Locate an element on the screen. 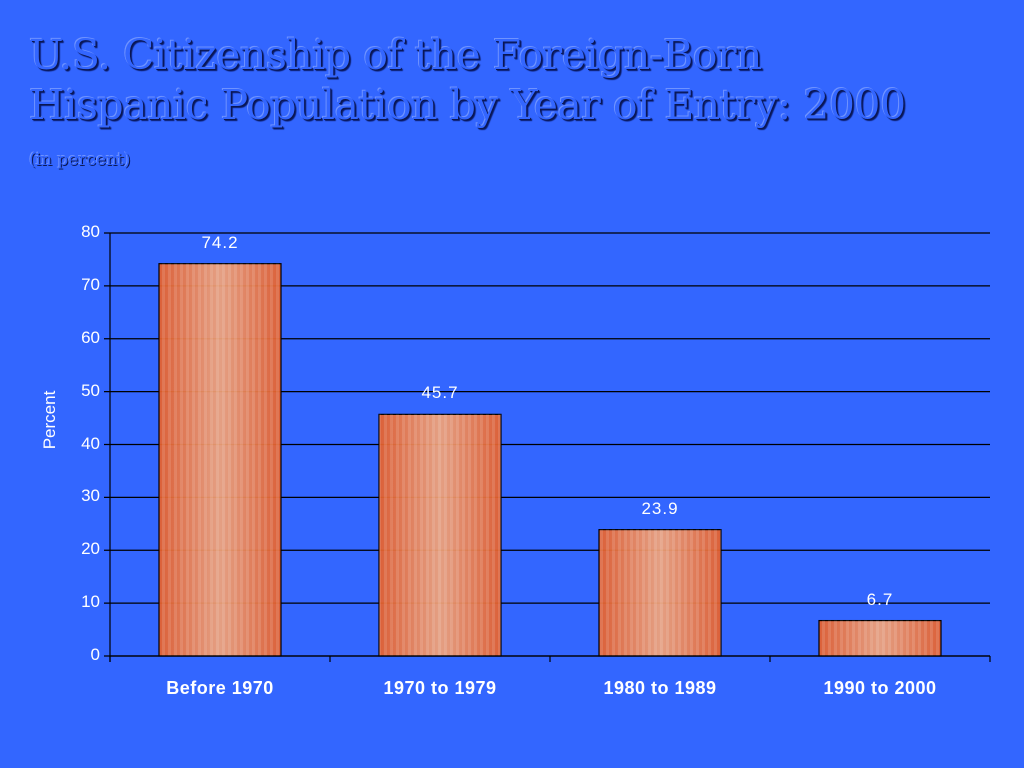 The image size is (1024, 768). title-line-1: U.S. Citizenship of the Foreign-Born is located at coordinates (395, 55).